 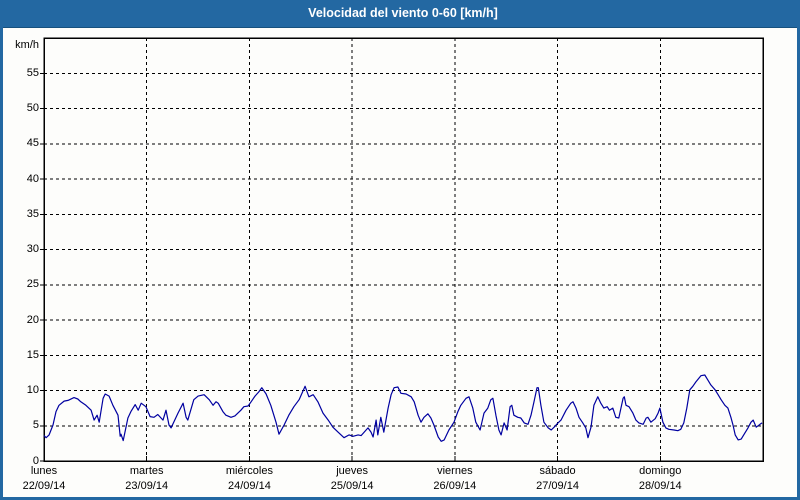 What do you see at coordinates (660, 471) in the screenshot?
I see `x-axis-day-label: domingo` at bounding box center [660, 471].